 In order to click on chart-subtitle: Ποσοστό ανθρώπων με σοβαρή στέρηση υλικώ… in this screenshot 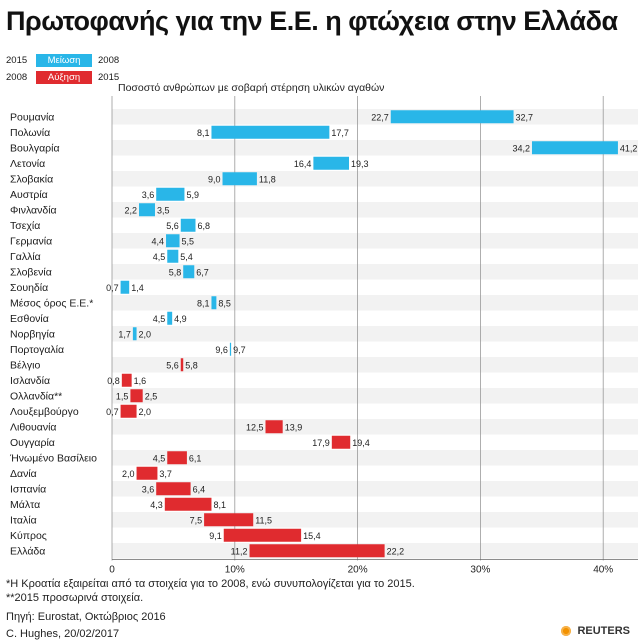, I will do `click(251, 88)`.